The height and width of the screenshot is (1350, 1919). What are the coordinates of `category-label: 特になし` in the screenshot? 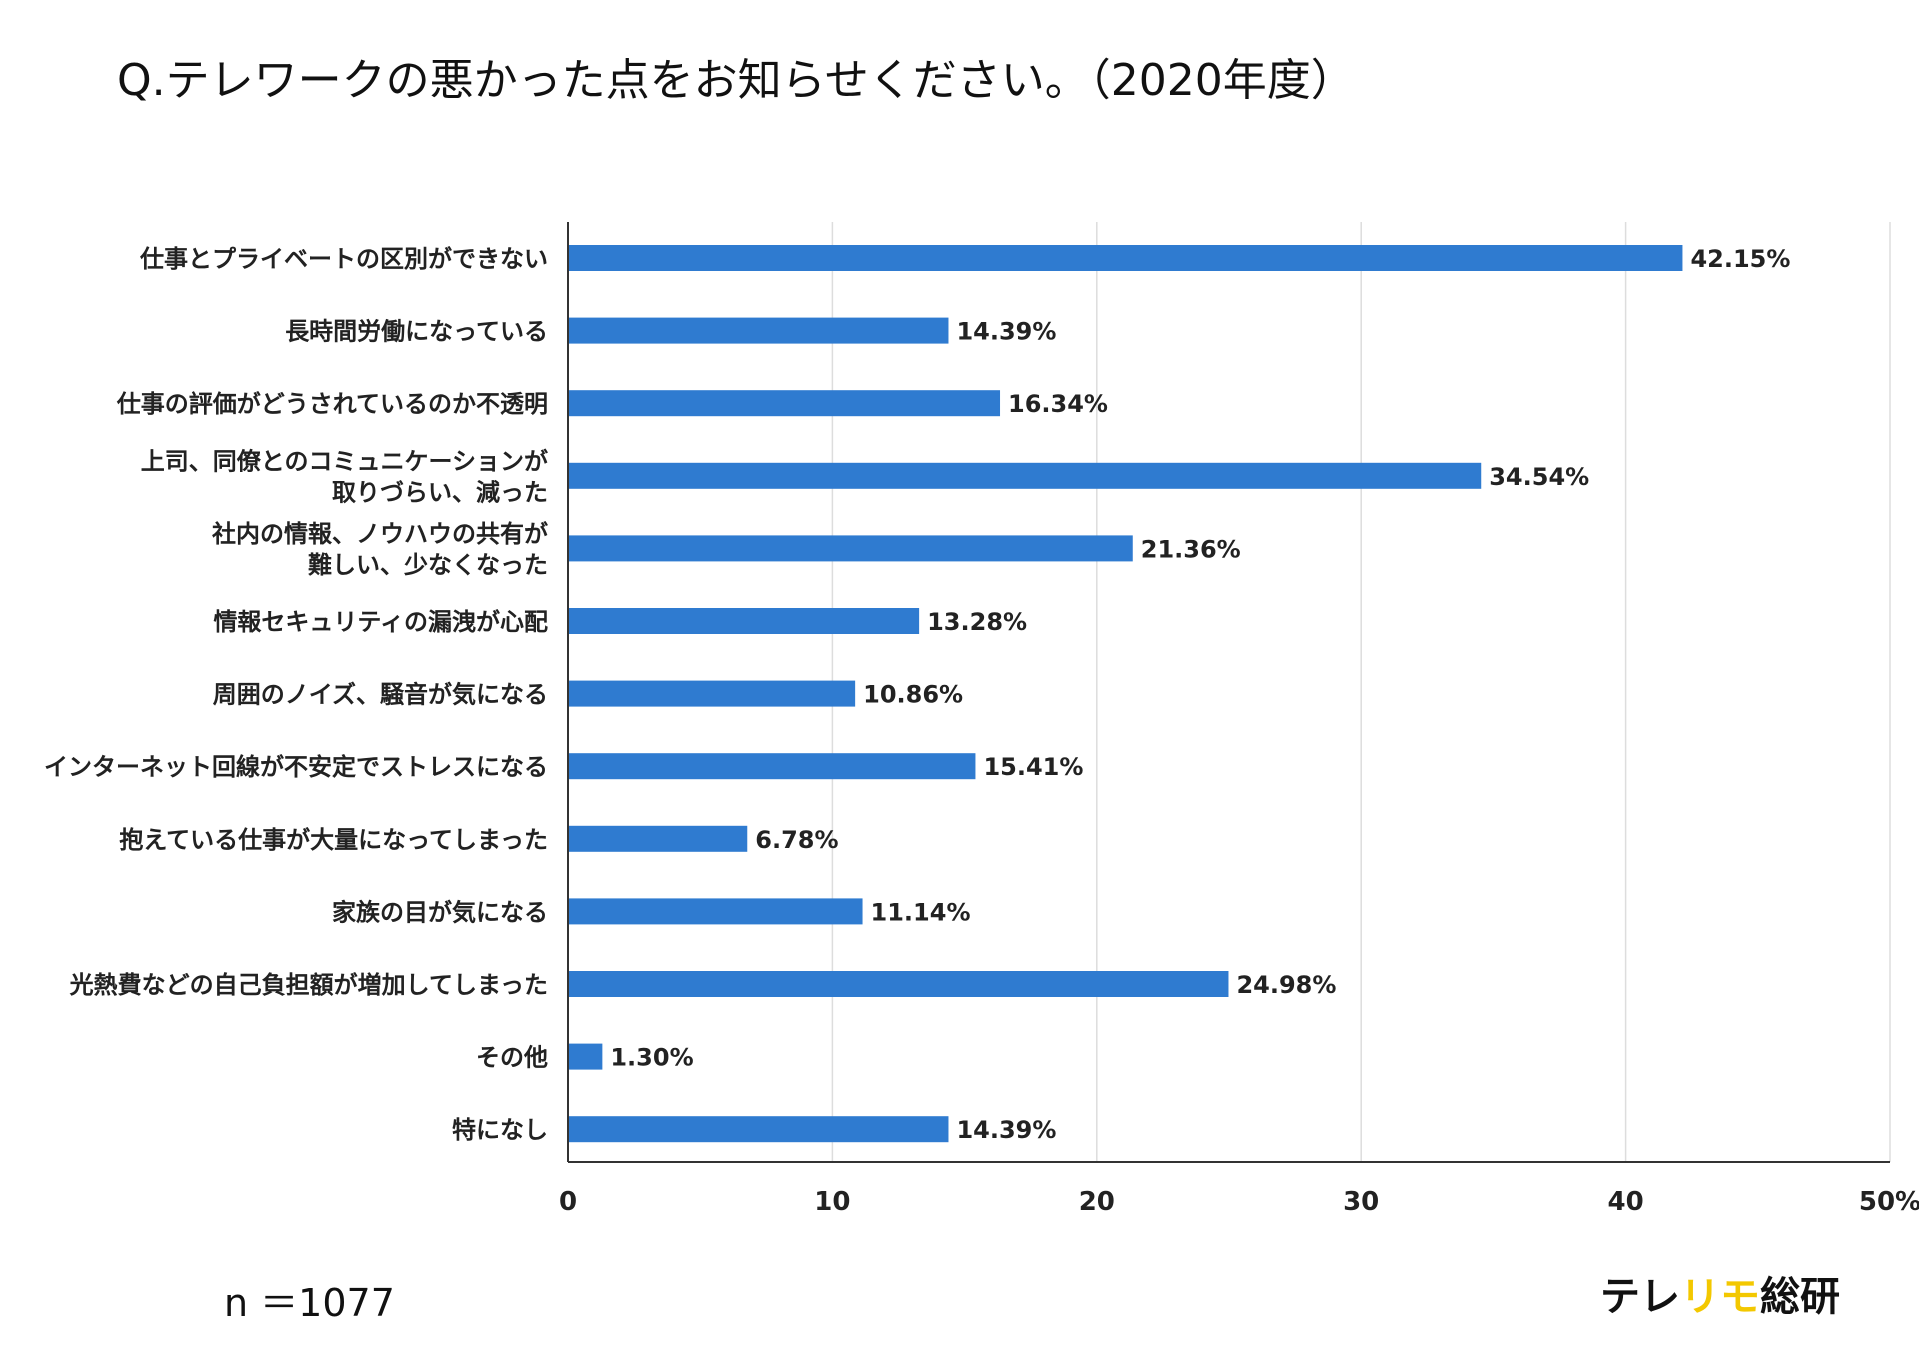 It's located at (500, 1130).